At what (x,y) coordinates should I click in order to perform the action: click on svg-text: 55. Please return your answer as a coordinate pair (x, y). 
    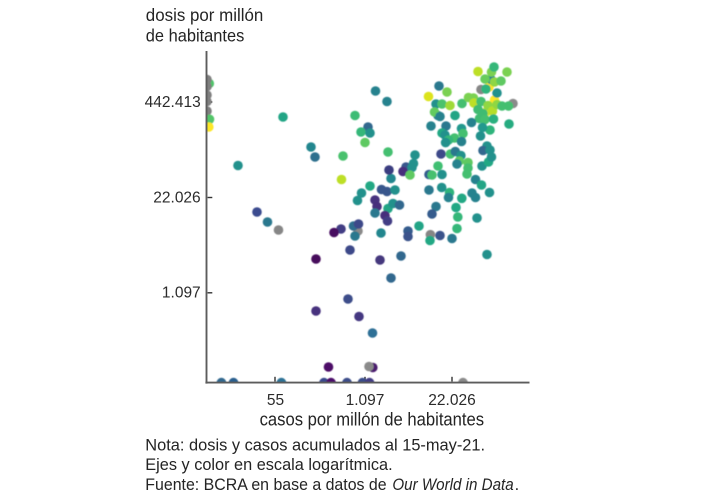
    Looking at the image, I should click on (275, 400).